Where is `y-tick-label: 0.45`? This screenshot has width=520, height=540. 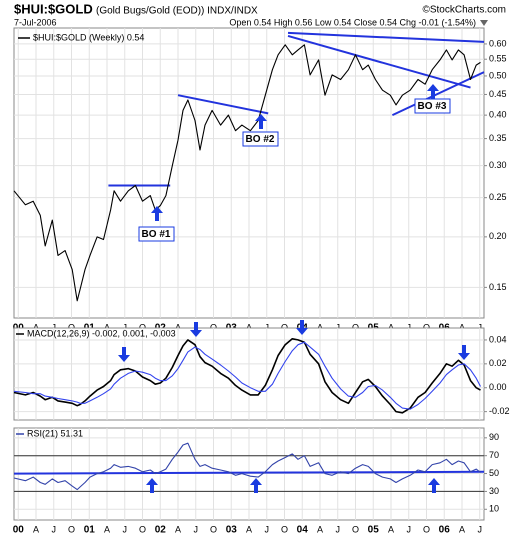
y-tick-label: 0.45 is located at coordinates (498, 94).